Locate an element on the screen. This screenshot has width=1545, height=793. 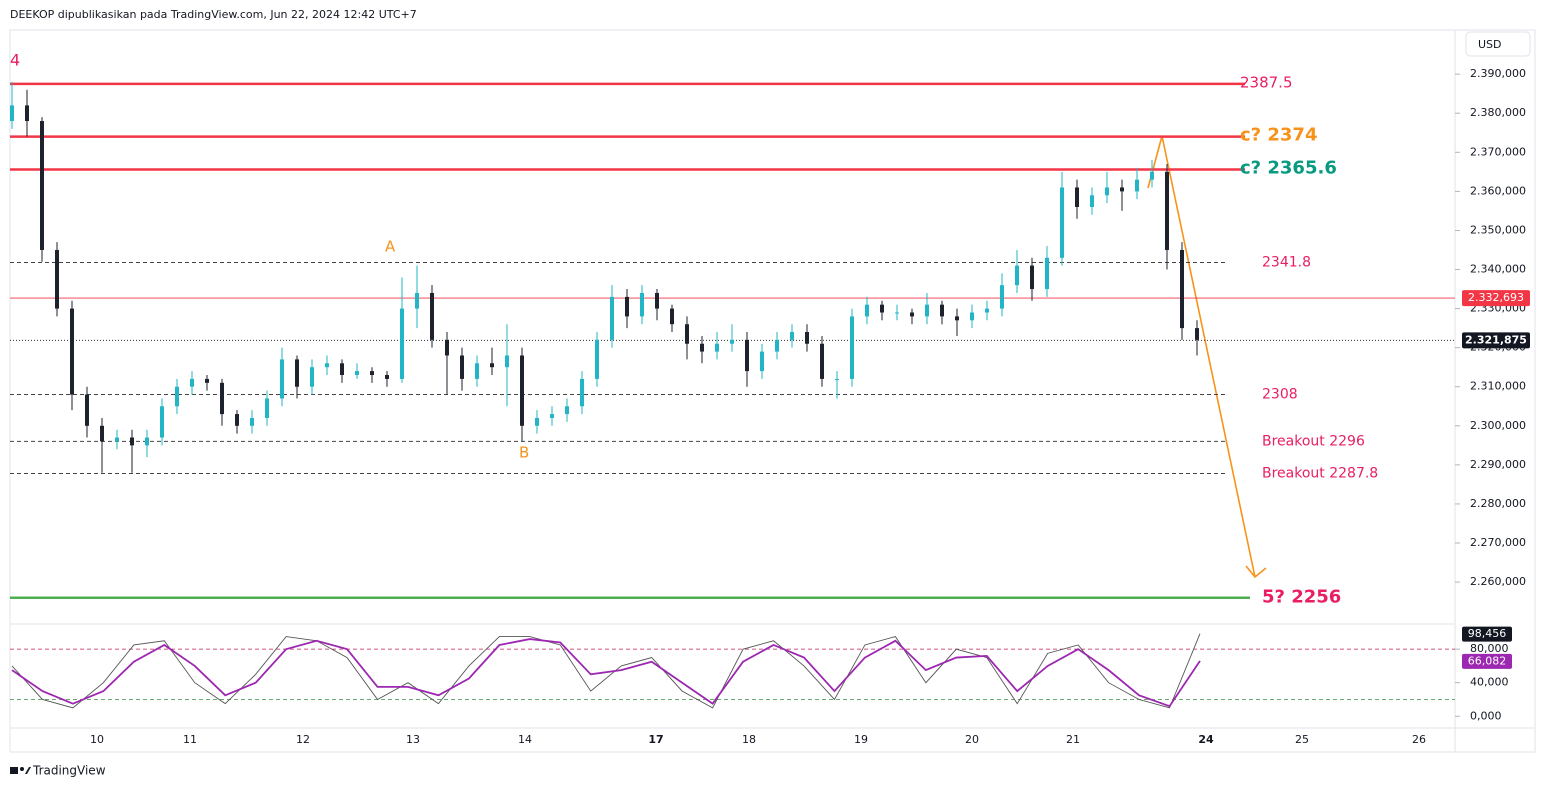
x-tick-label: 25 is located at coordinates (1302, 739).